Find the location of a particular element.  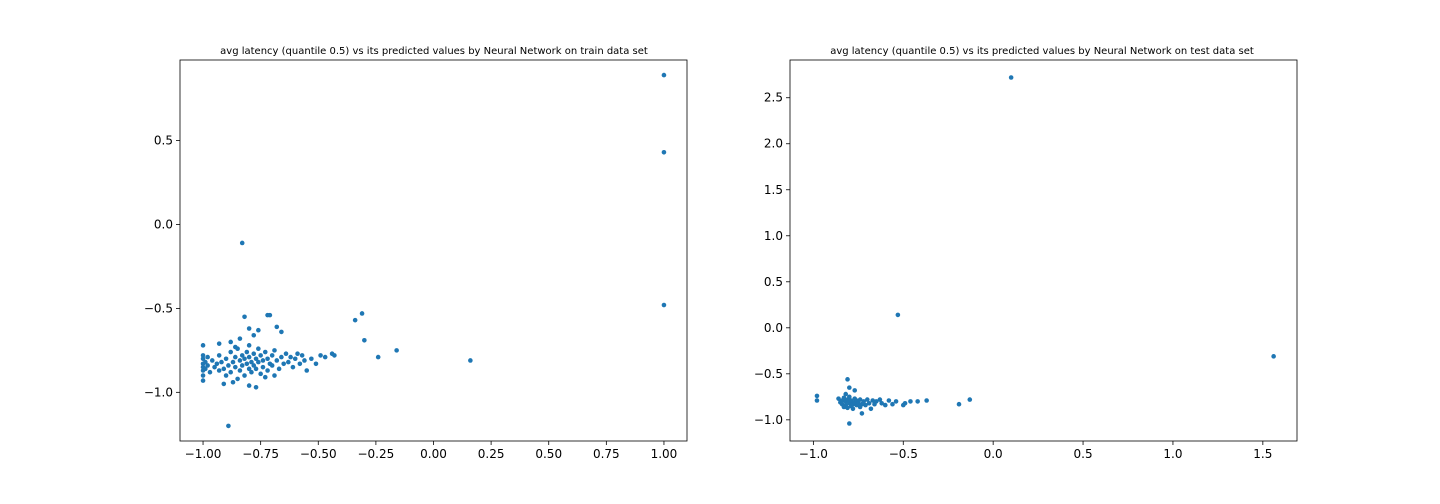

train-y-tick-label: 0.5 is located at coordinates (163, 141).